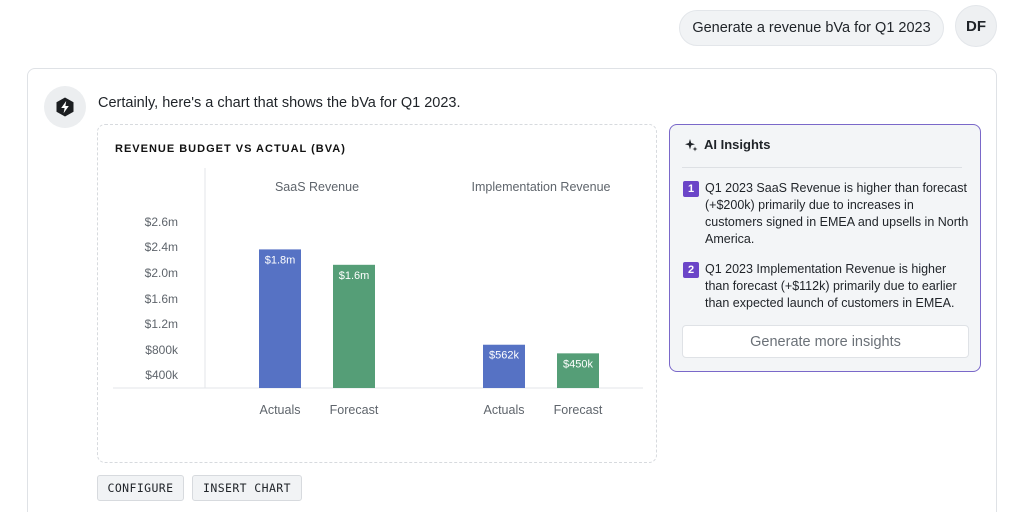 The width and height of the screenshot is (1024, 512). I want to click on bar-value-label: $450k, so click(578, 364).